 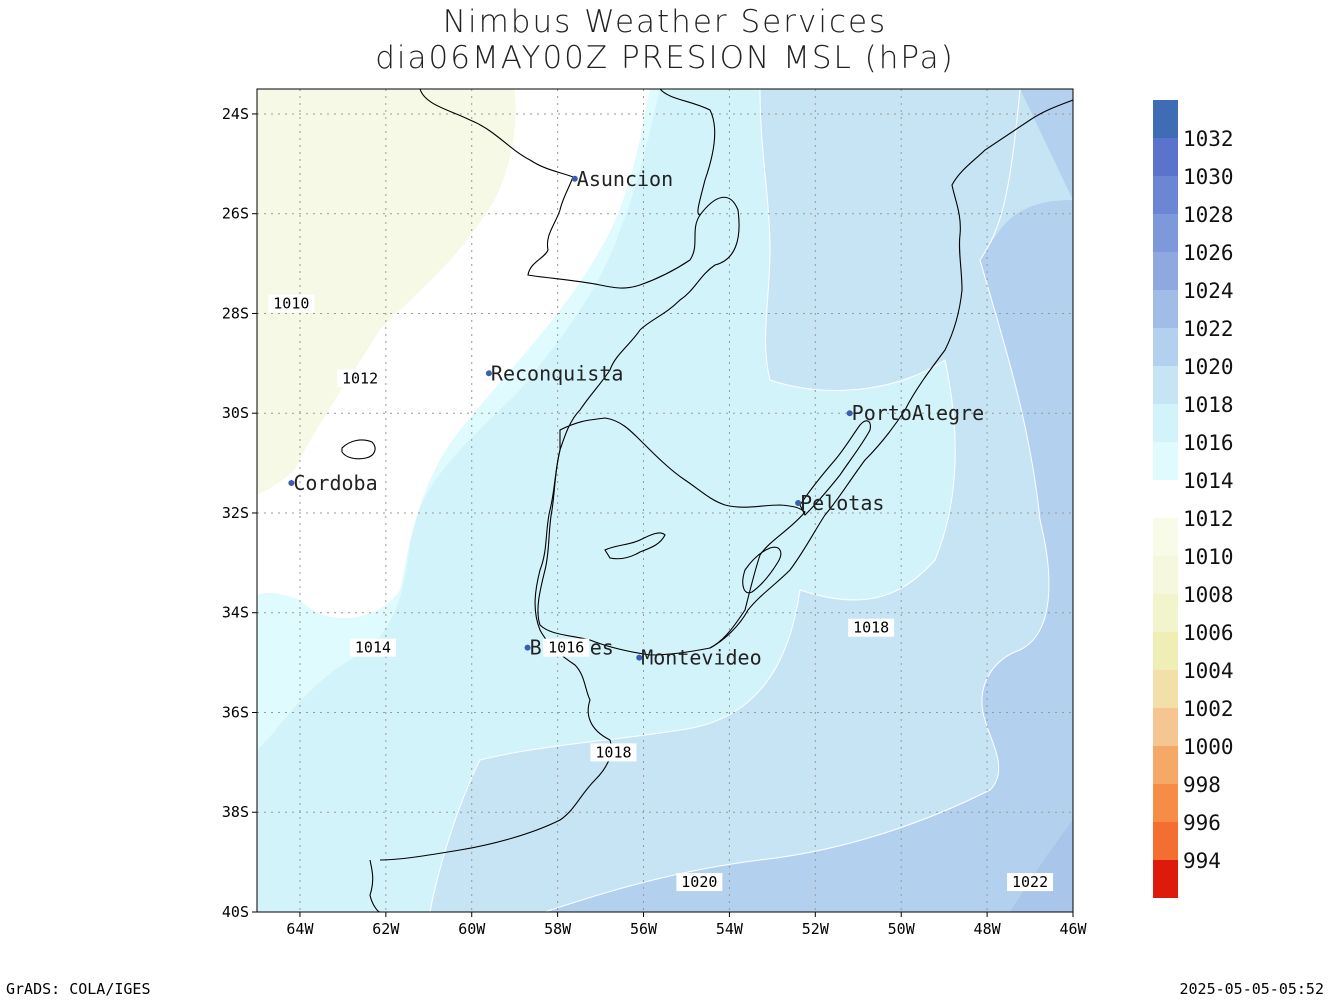 I want to click on lon-tick-label: 58W, so click(x=558, y=929).